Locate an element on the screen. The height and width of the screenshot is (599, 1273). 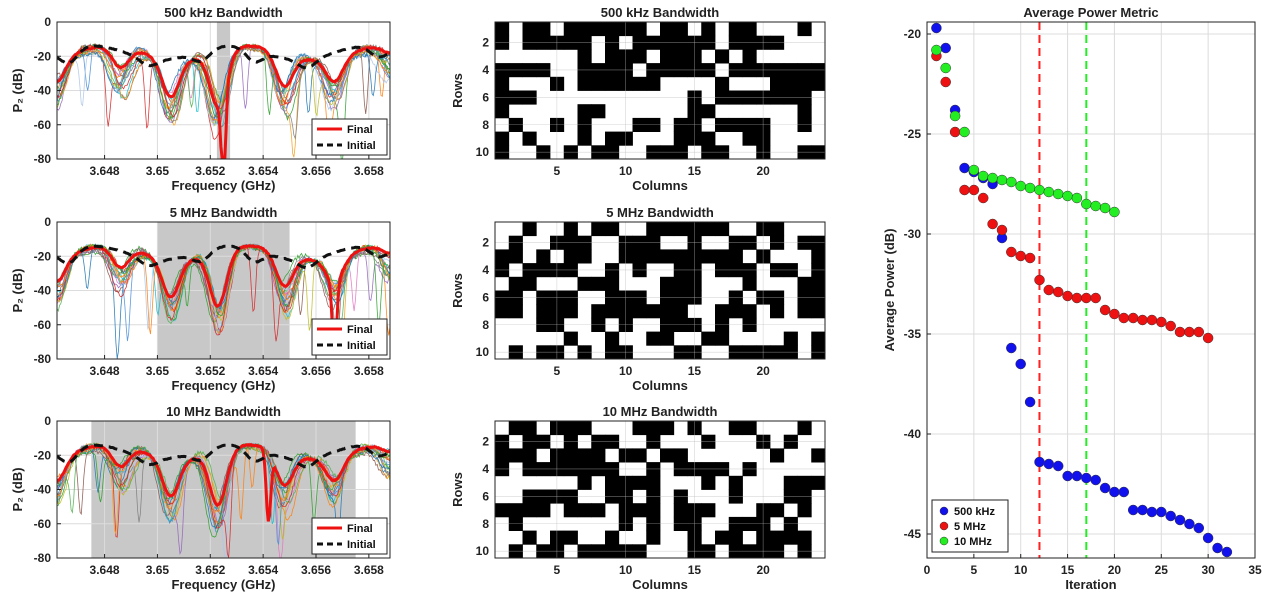
chart-title: Average Power Metric is located at coordinates (1090, 12).